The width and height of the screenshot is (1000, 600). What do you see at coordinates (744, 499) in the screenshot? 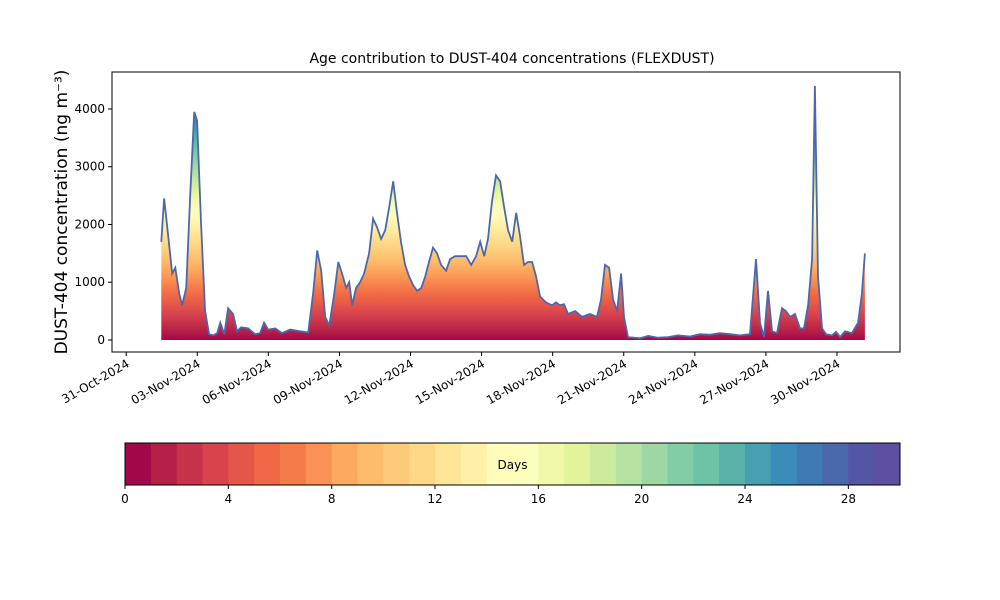
I see `colorbar-tick-label: 24` at bounding box center [744, 499].